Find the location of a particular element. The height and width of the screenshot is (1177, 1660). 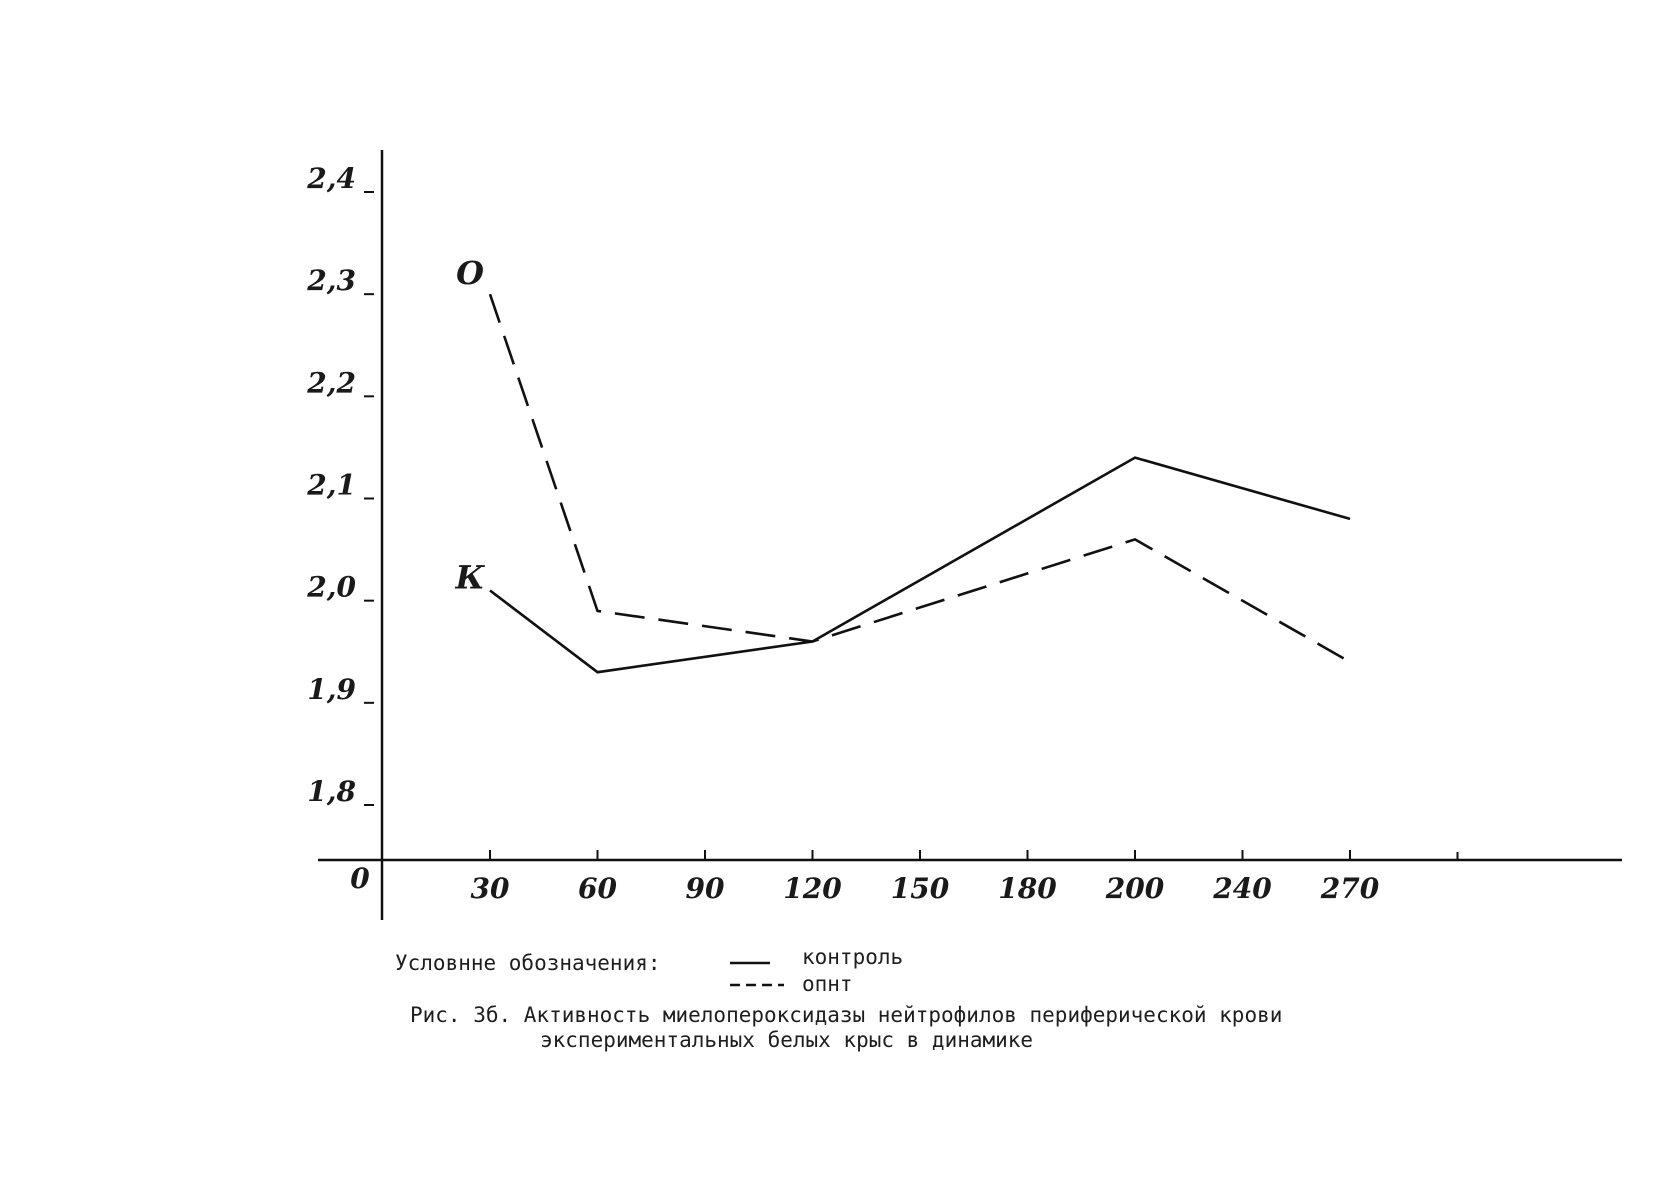

legend-title: Условнне обозначения: is located at coordinates (528, 963).